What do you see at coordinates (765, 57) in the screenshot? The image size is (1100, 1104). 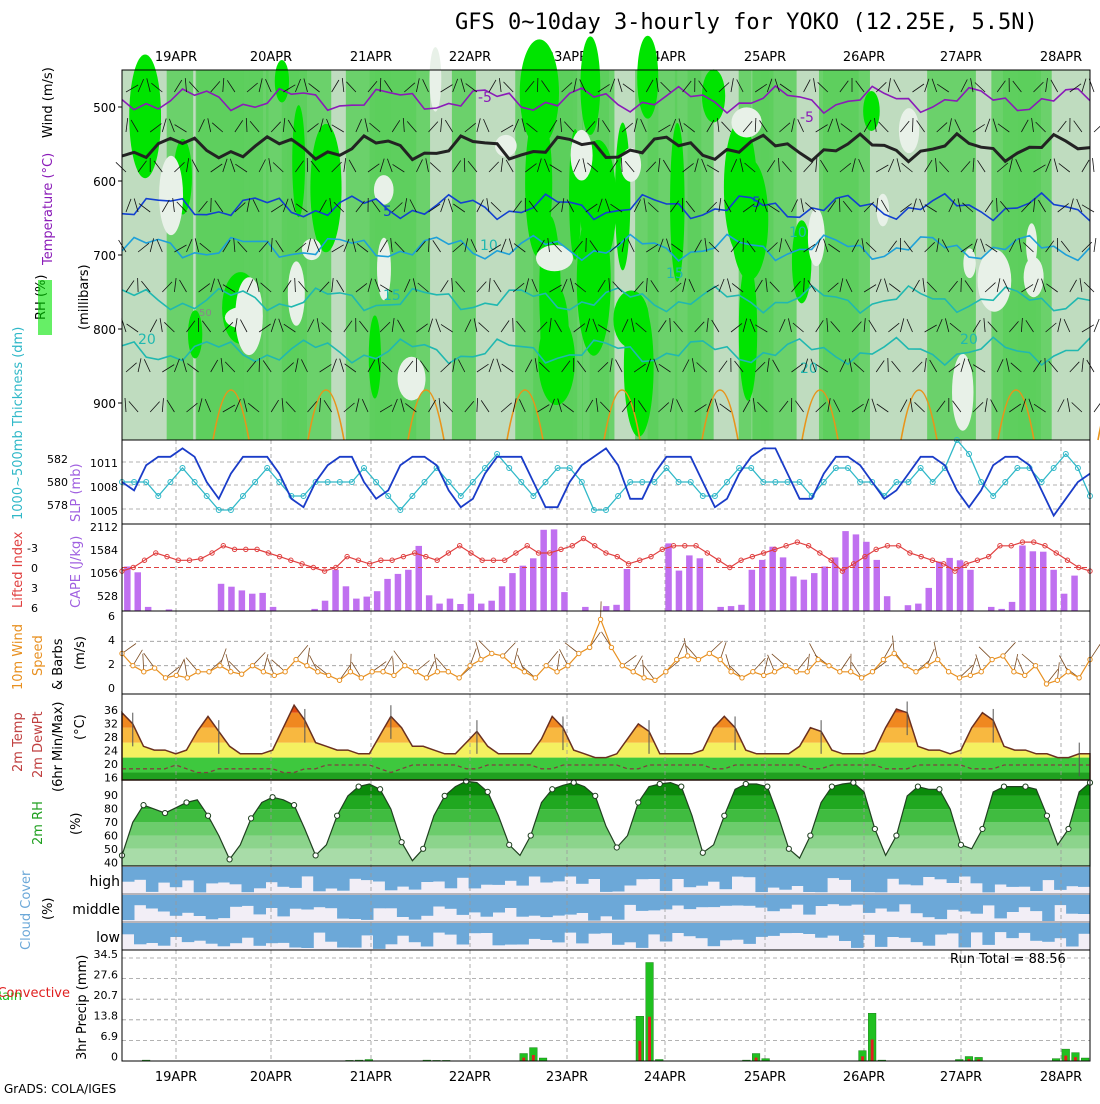 I see `date-label-top: 25APR` at bounding box center [765, 57].